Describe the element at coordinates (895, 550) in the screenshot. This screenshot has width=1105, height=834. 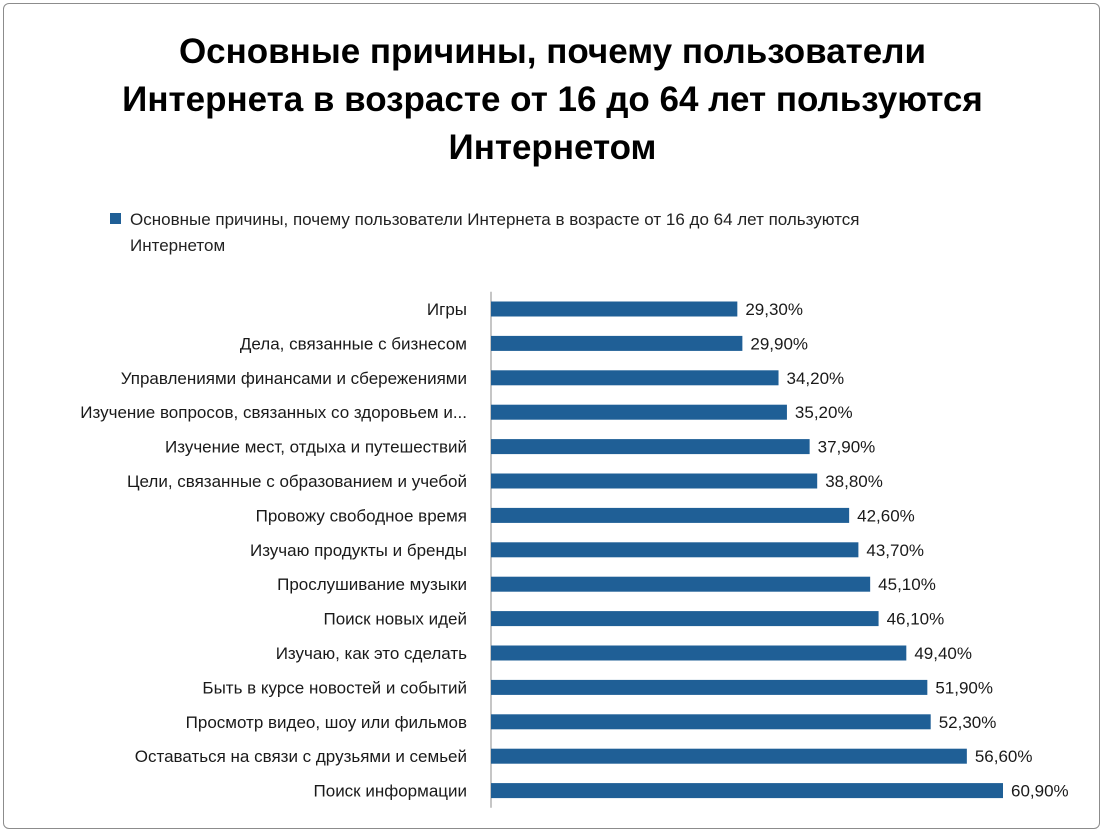
I see `data-label-8: 43,70%` at that location.